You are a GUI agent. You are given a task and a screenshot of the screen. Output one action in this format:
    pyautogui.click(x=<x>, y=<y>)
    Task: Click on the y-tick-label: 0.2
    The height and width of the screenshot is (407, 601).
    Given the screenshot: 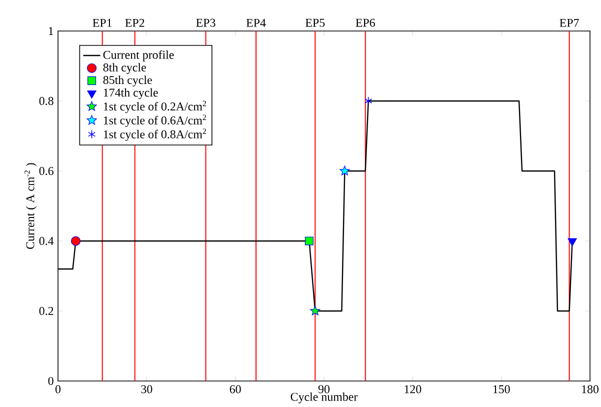 What is the action you would take?
    pyautogui.click(x=46, y=311)
    